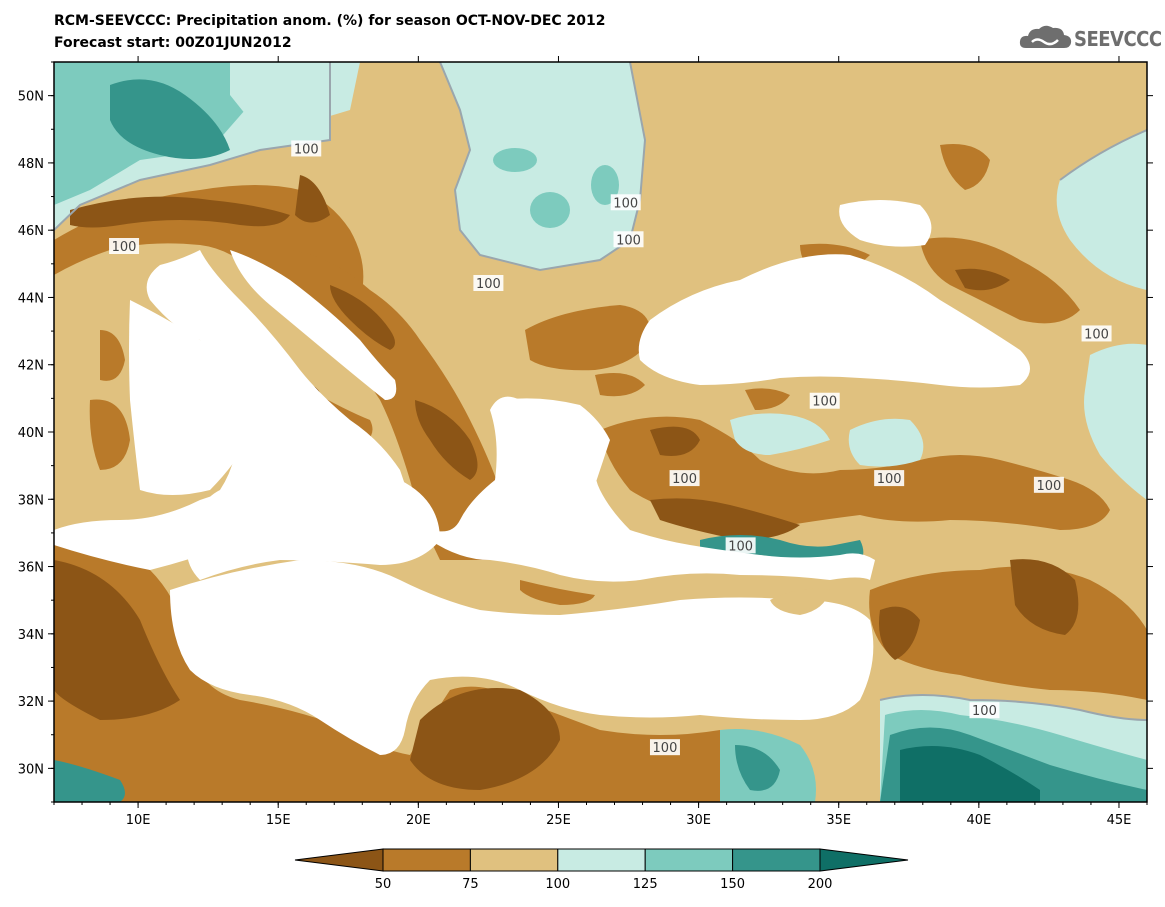  Describe the element at coordinates (855, 473) in the screenshot. I see `dry-area-turkey` at that location.